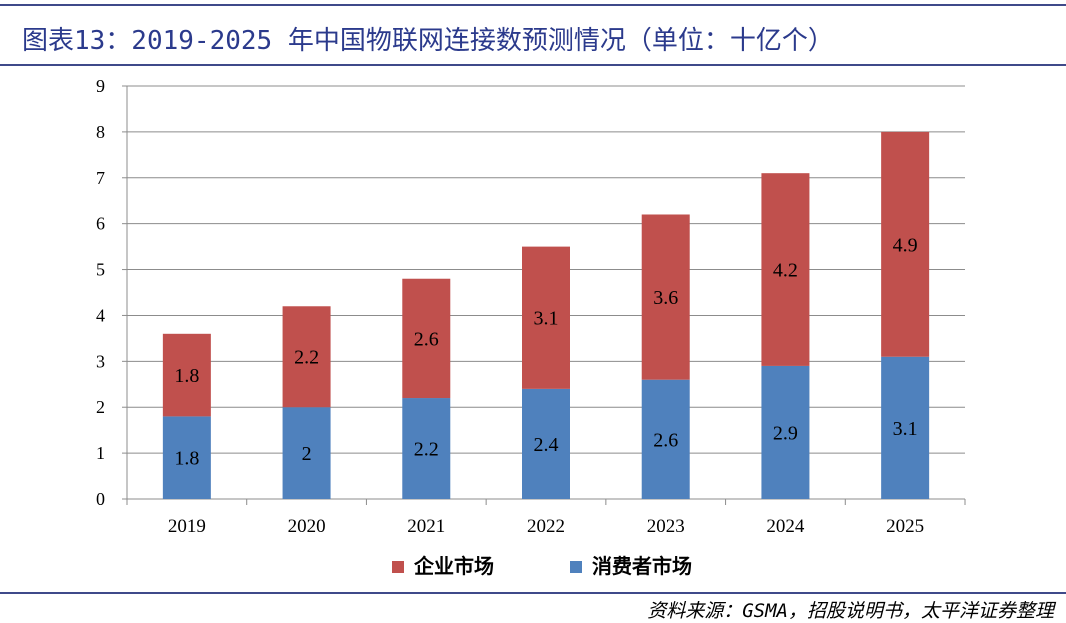 This screenshot has height=623, width=1066. I want to click on data-label-enterprise-2025: 4.9, so click(905, 245).